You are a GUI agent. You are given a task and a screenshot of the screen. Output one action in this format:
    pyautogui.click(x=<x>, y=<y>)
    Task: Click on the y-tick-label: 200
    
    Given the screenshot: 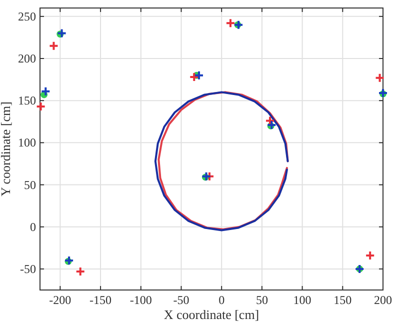 What is the action you would take?
    pyautogui.click(x=27, y=59)
    